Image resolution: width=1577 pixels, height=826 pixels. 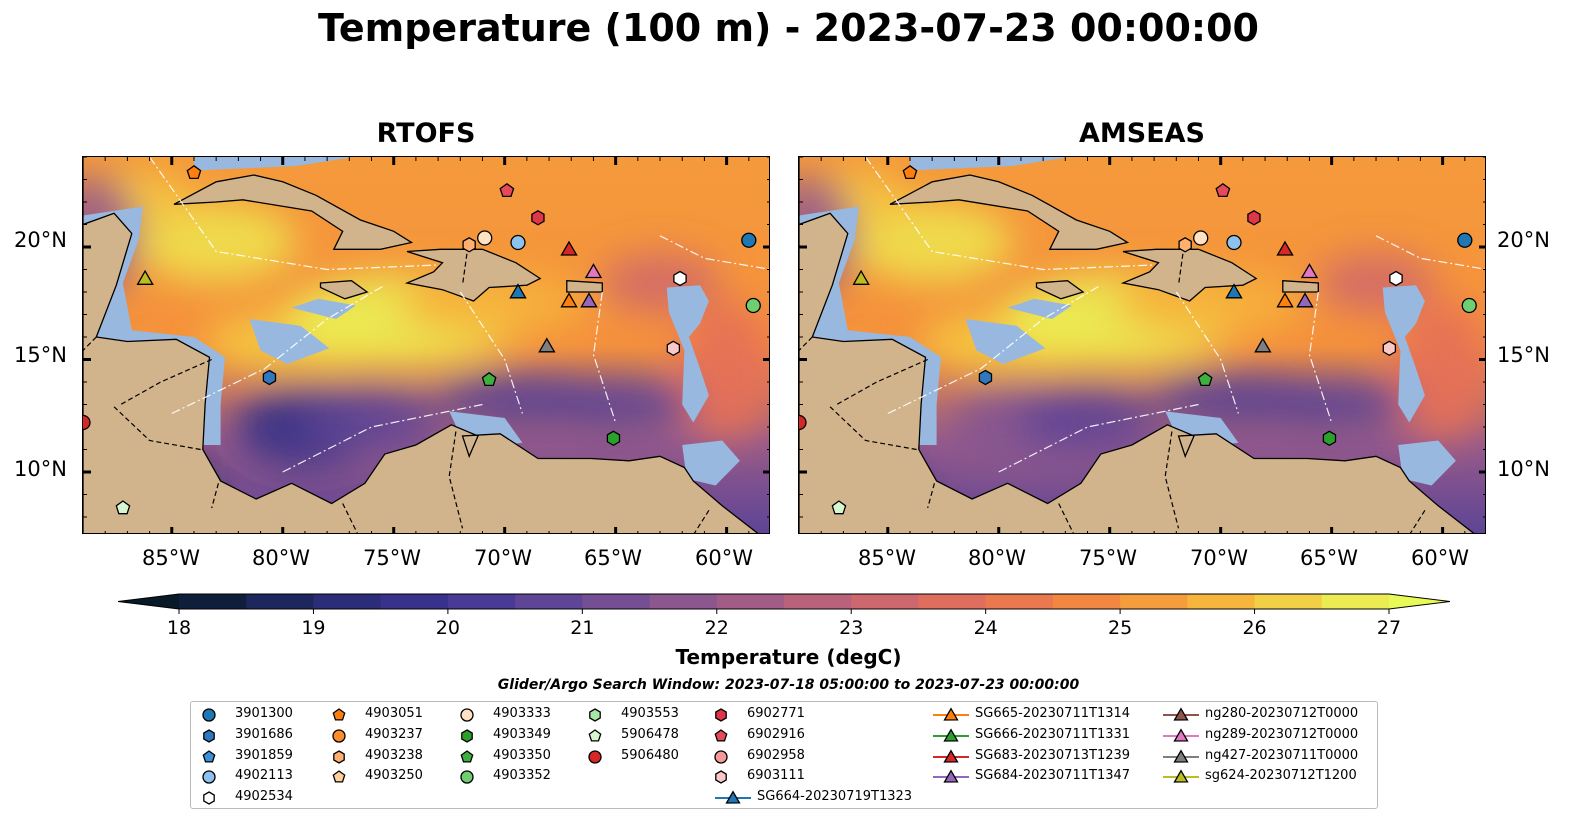 I want to click on colorbar-label: Temperature (degC), so click(x=788, y=657).